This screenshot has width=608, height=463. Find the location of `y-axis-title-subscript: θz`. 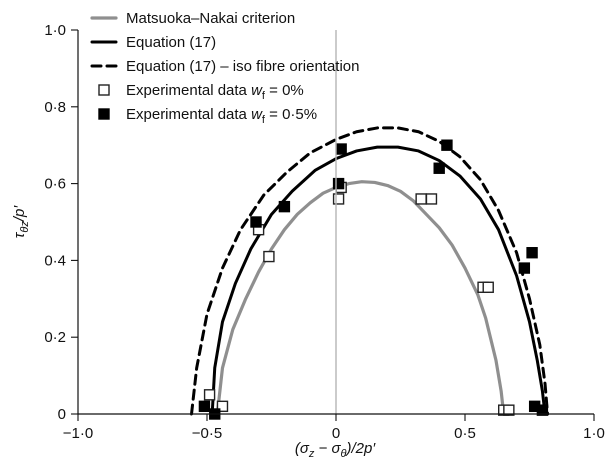

y-axis-title-subscript: θz is located at coordinates (25, 227).